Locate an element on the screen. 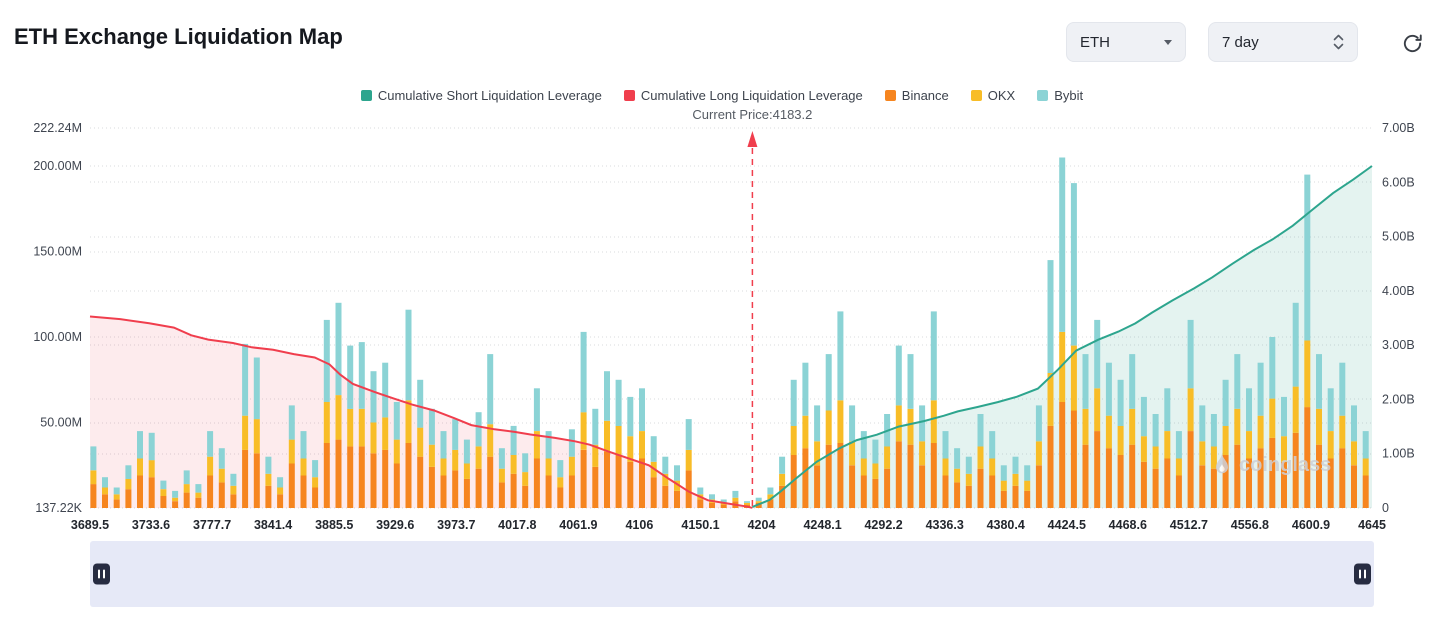 The image size is (1444, 622). coin-select: ETH is located at coordinates (1126, 42).